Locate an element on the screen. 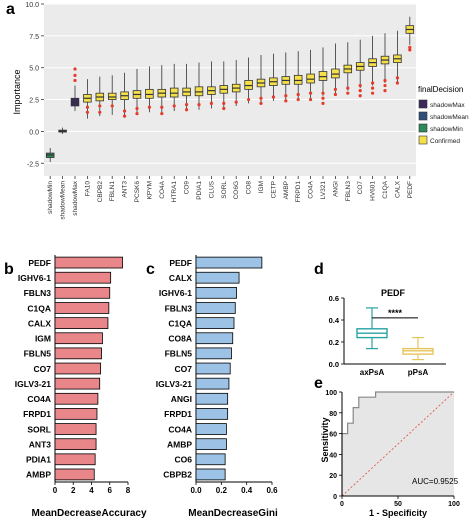 The image size is (474, 520). panel-letter-d: d is located at coordinates (319, 269).